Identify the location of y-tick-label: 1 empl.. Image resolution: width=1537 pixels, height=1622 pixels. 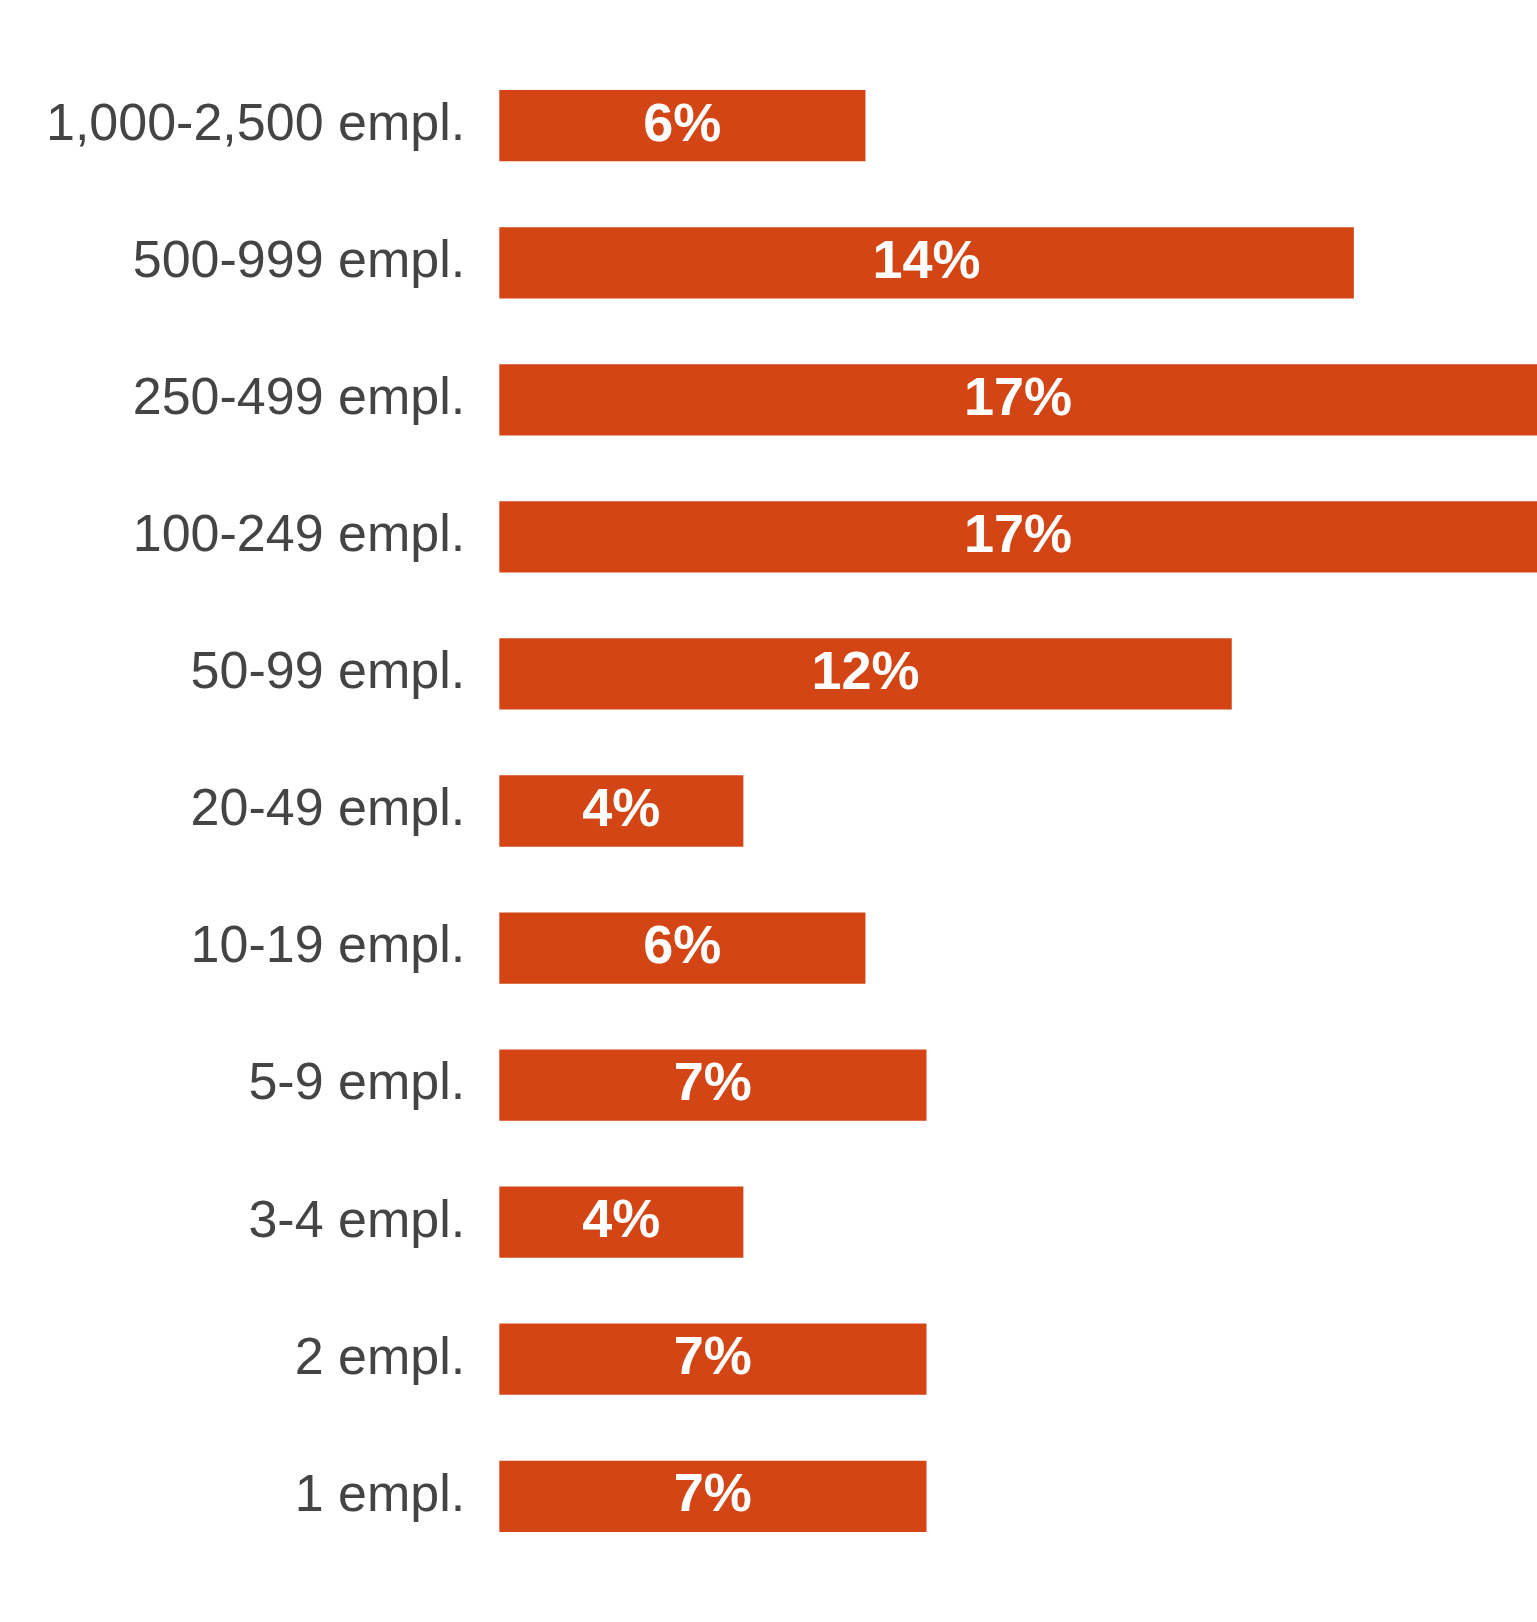
(380, 1492).